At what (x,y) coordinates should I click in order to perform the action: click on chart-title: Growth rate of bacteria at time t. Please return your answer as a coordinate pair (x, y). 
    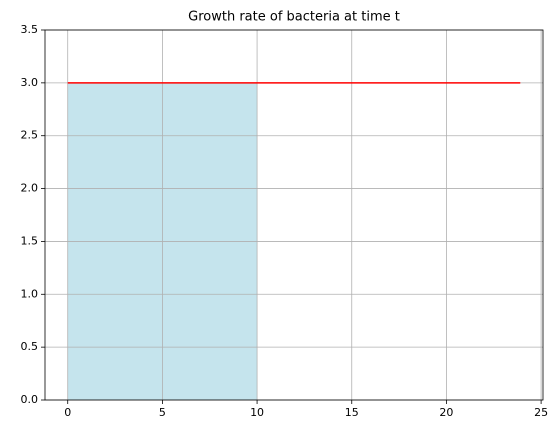
    Looking at the image, I should click on (294, 17).